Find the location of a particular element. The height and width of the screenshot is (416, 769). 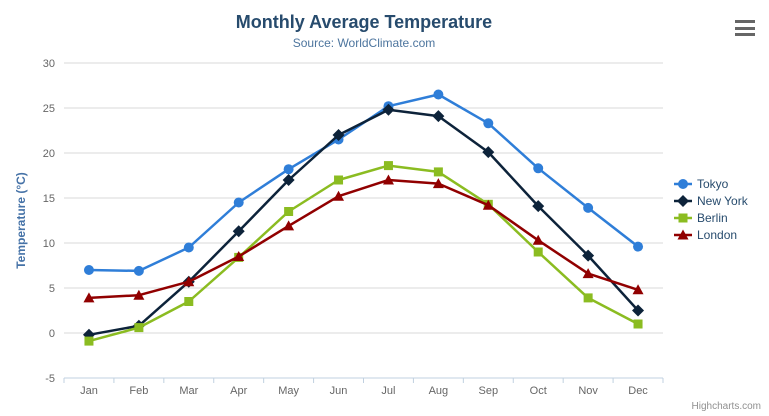

x-tick-label: Oct is located at coordinates (538, 391).